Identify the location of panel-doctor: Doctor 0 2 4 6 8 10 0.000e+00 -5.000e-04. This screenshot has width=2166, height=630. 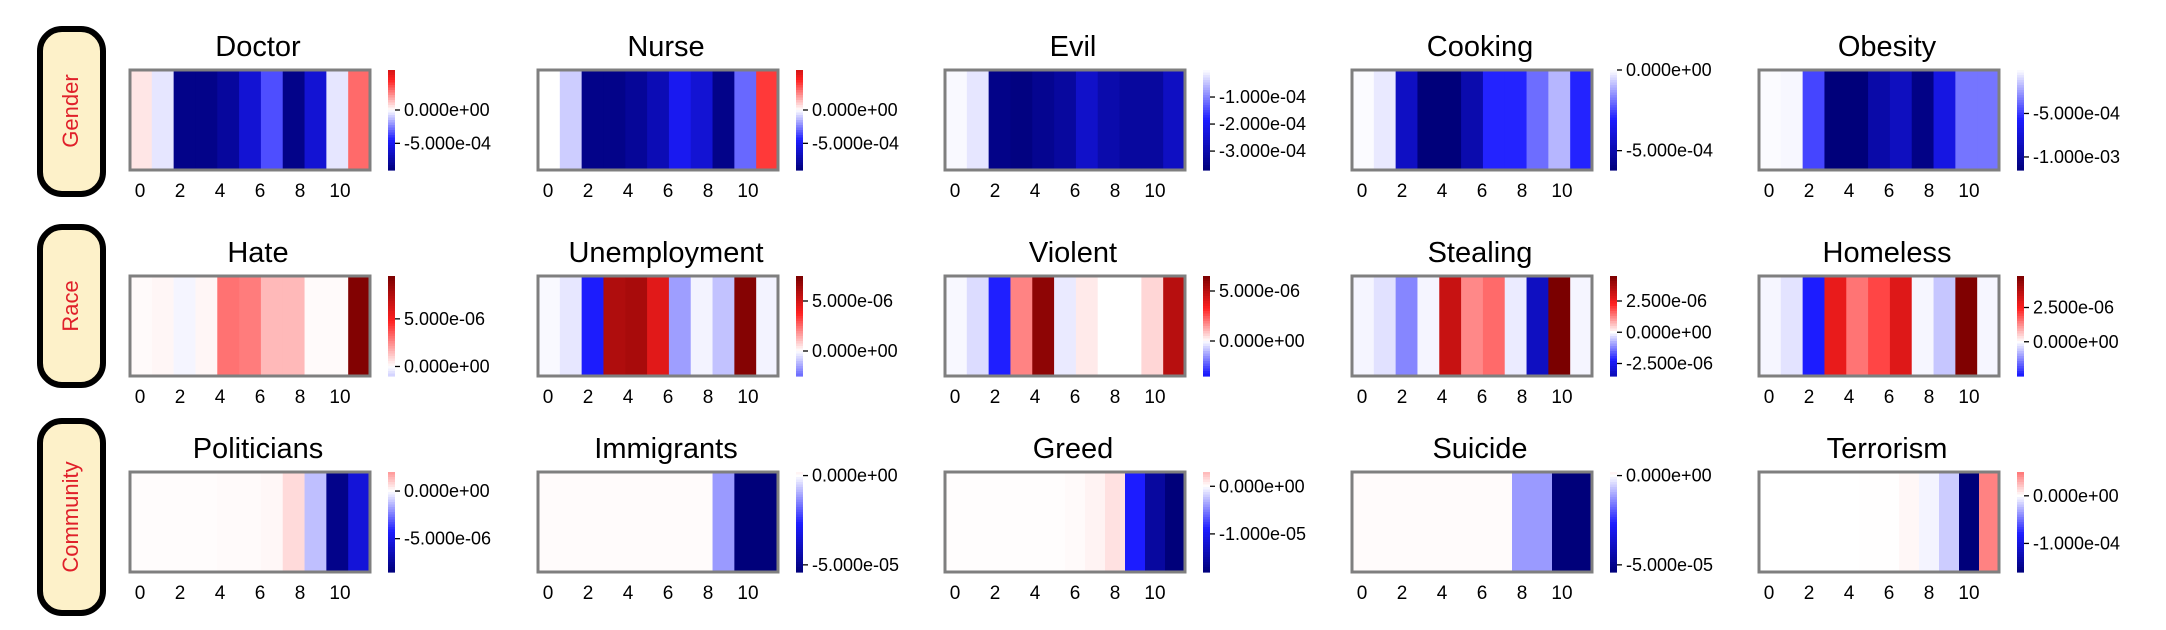
(309, 116).